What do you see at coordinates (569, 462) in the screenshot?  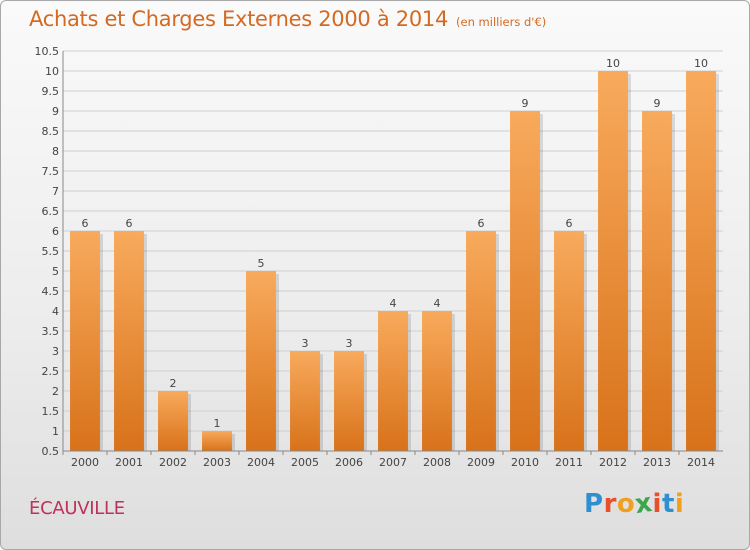 I see `x-tick-label: 2011` at bounding box center [569, 462].